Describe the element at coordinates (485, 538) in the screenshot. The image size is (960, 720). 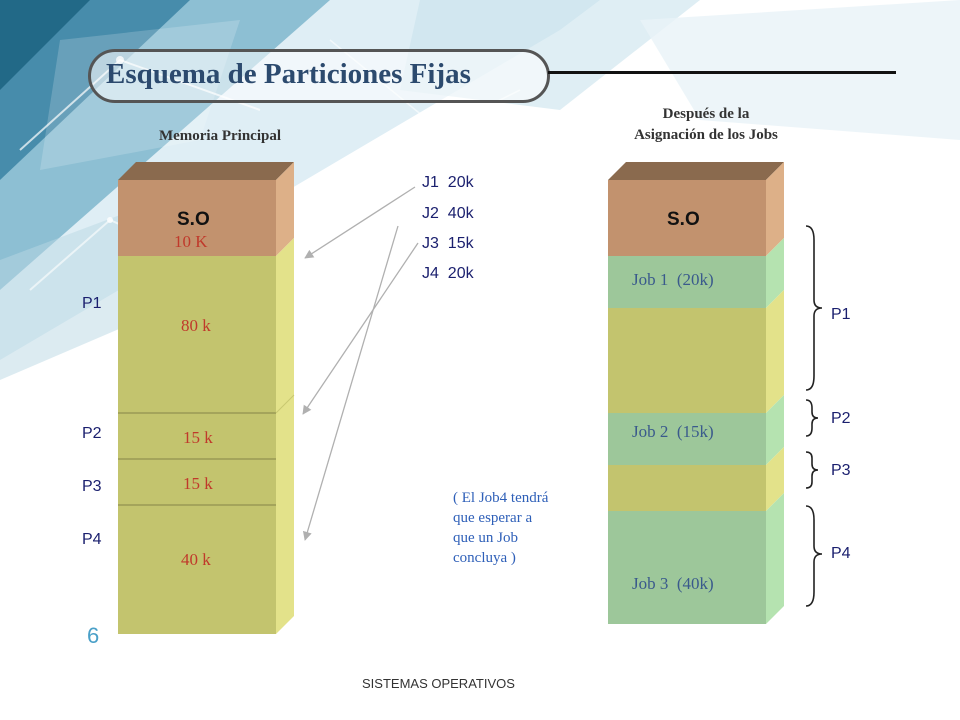
I see `note-line: que un Job` at that location.